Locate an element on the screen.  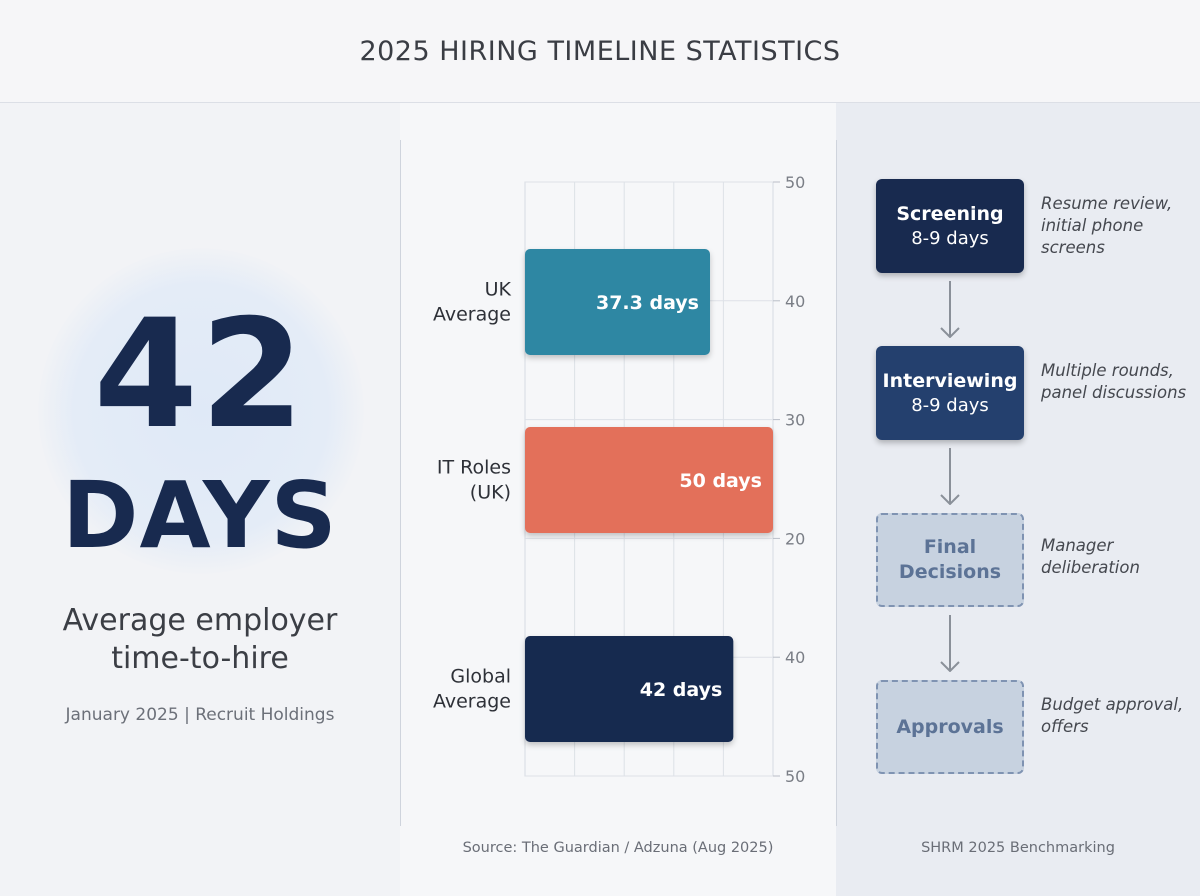
chart-category-labels: UK Average IT Roles (UK) Global Average is located at coordinates (472, 496).